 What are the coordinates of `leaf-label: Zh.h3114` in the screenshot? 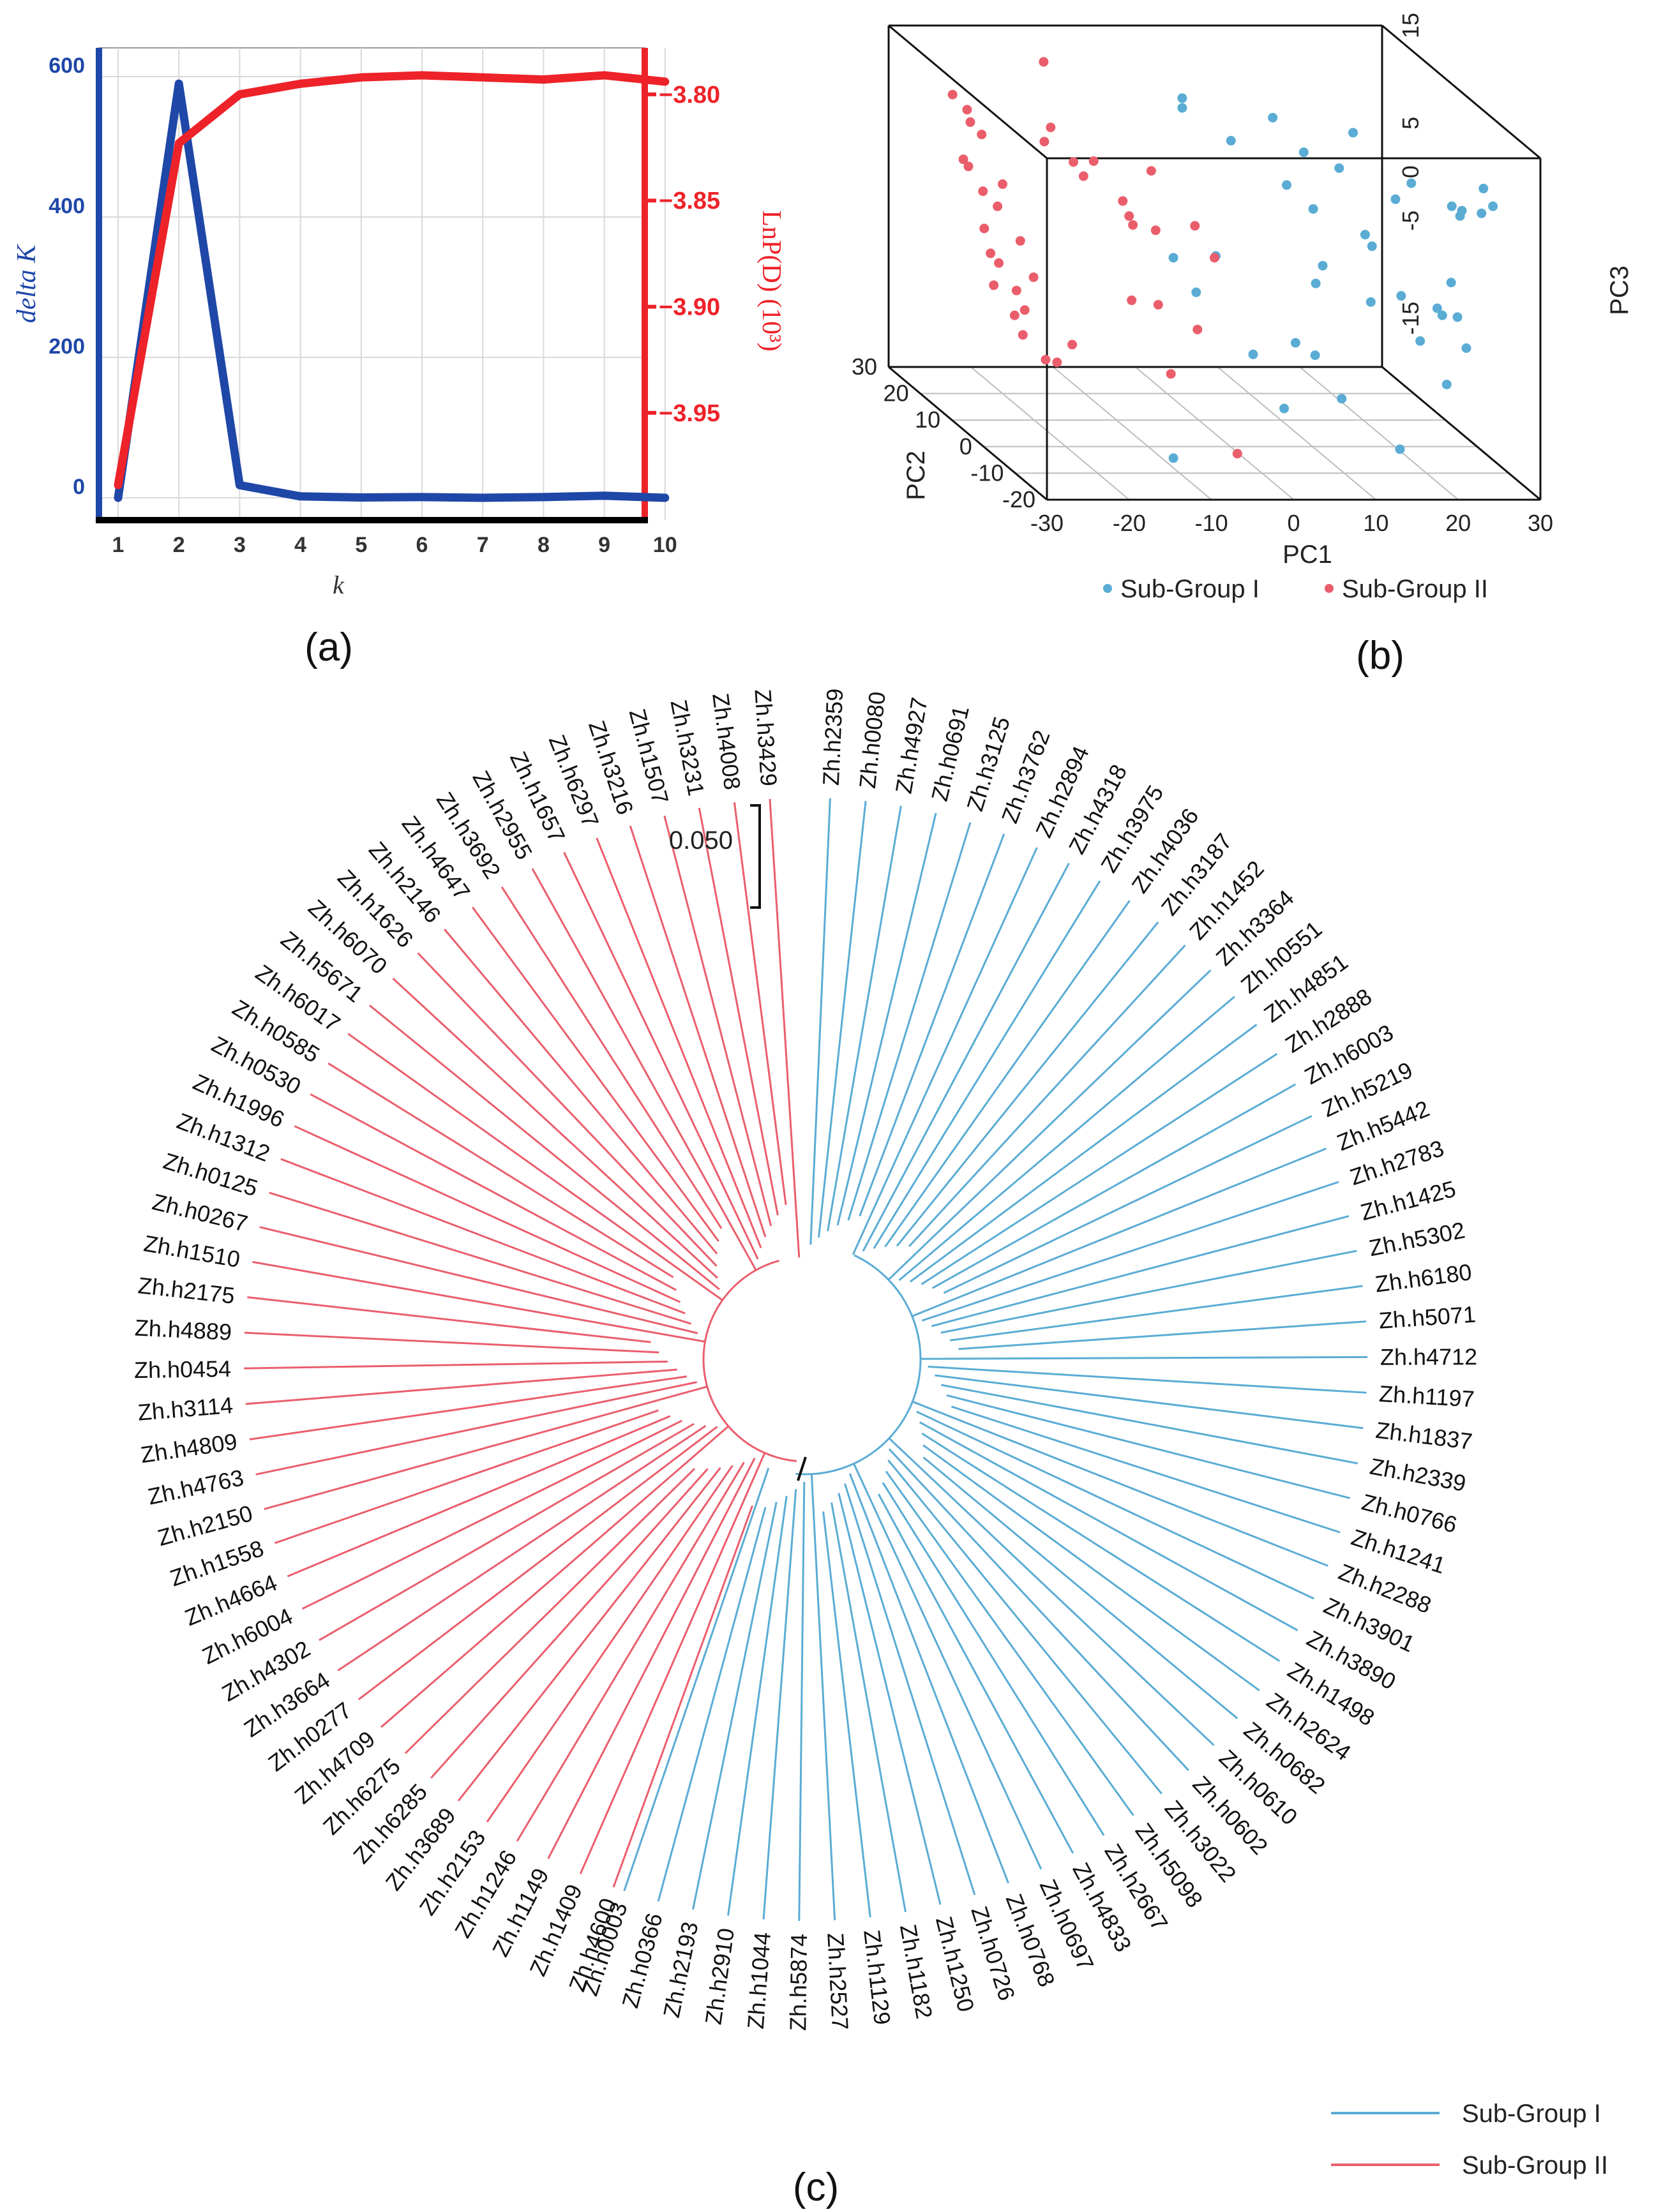 It's located at (185, 1409).